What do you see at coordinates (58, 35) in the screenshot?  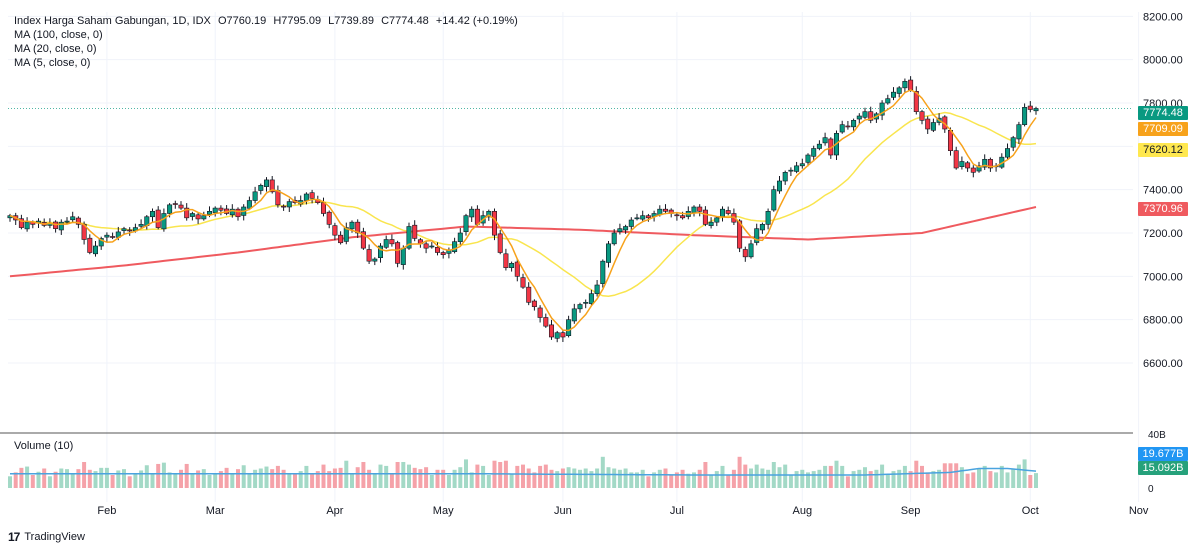 I see `ma100-legend: MA (100, close, 0)` at bounding box center [58, 35].